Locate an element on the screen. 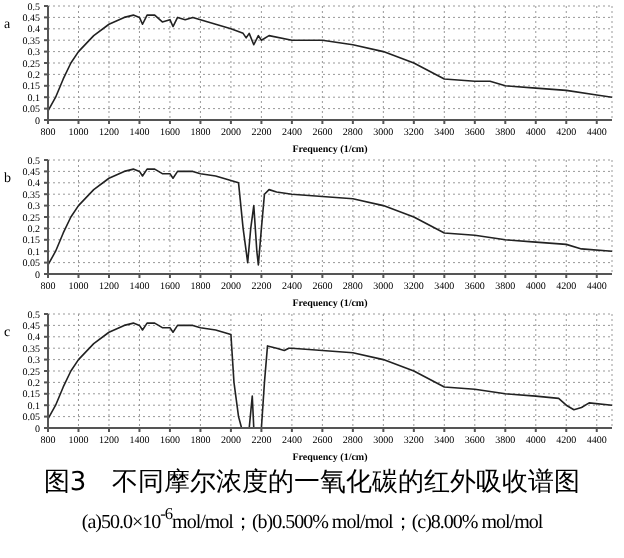 The image size is (624, 558). text: (a)50.0×10$^{-6}$mol/mol；(b)0.500% mol/mol；(c)8.00% mol/mol is located at coordinates (312, 520).